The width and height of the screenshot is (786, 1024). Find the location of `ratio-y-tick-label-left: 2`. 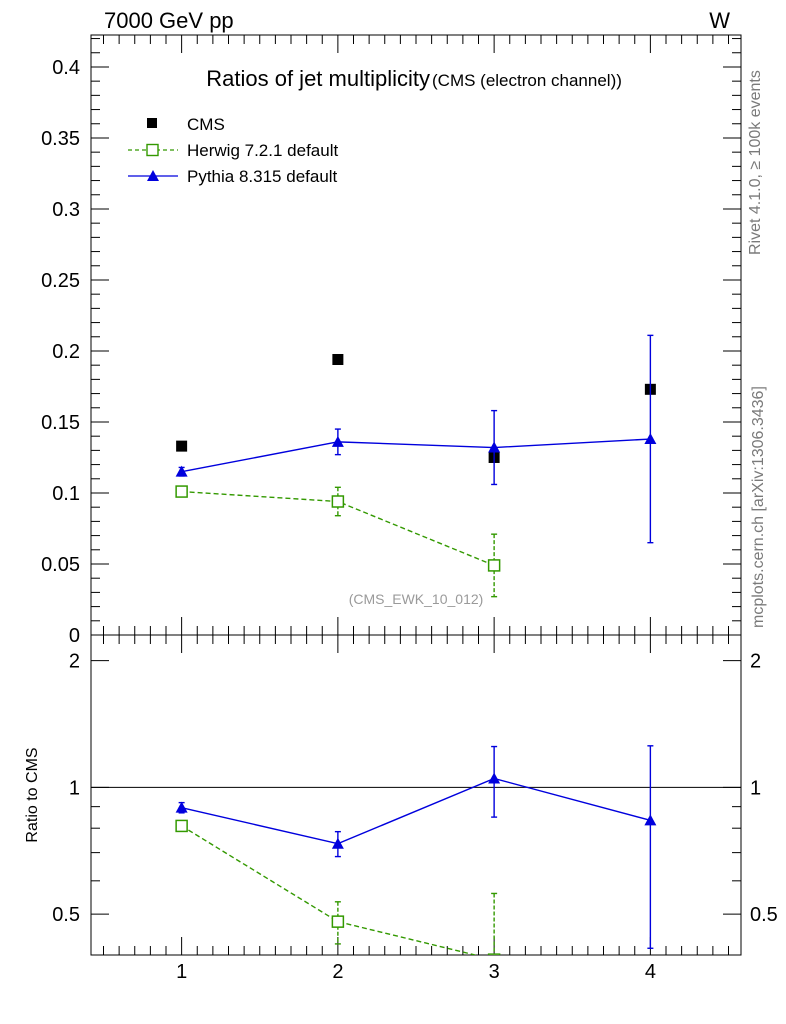

ratio-y-tick-label-left: 2 is located at coordinates (74, 662).